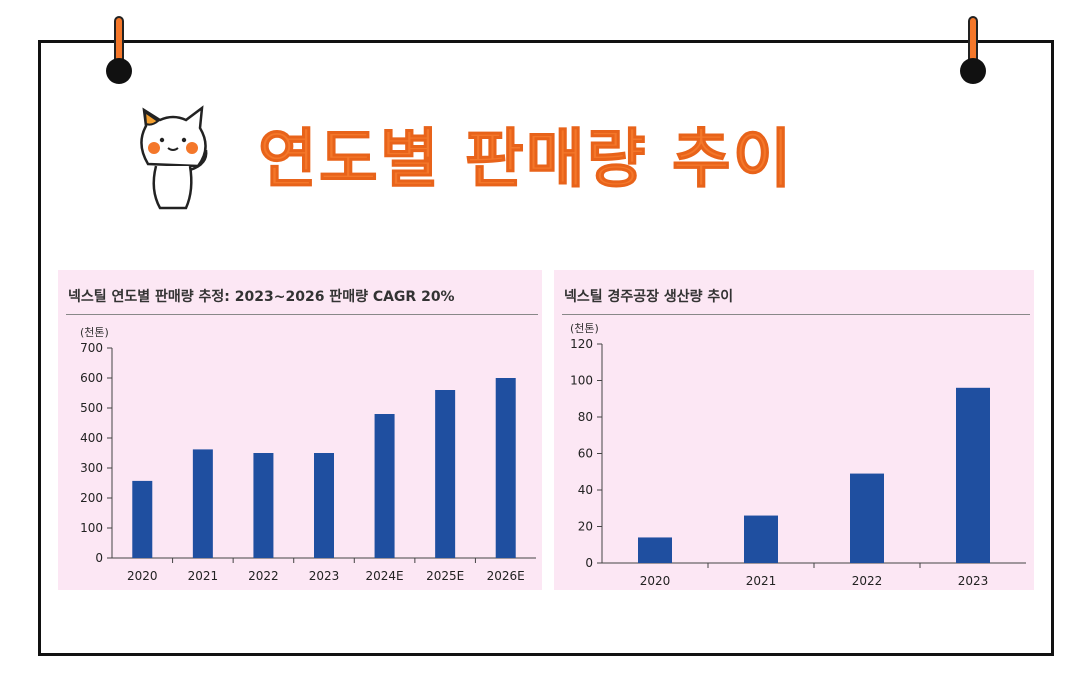  Describe the element at coordinates (649, 297) in the screenshot. I see `chart-title-production: 넥스틸 경주공장 생산량 추이` at that location.